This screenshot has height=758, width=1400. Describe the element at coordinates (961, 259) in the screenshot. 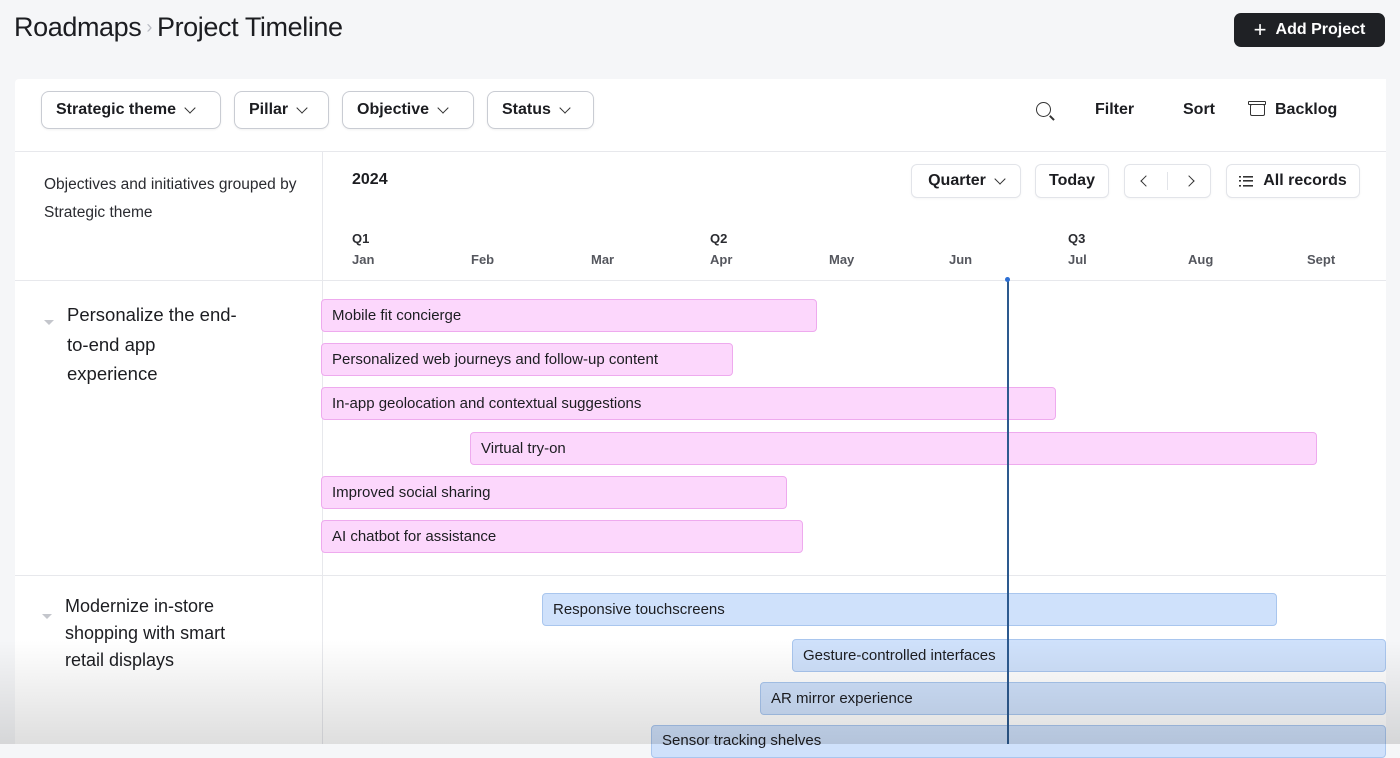

I see `month-label: Jun` at that location.